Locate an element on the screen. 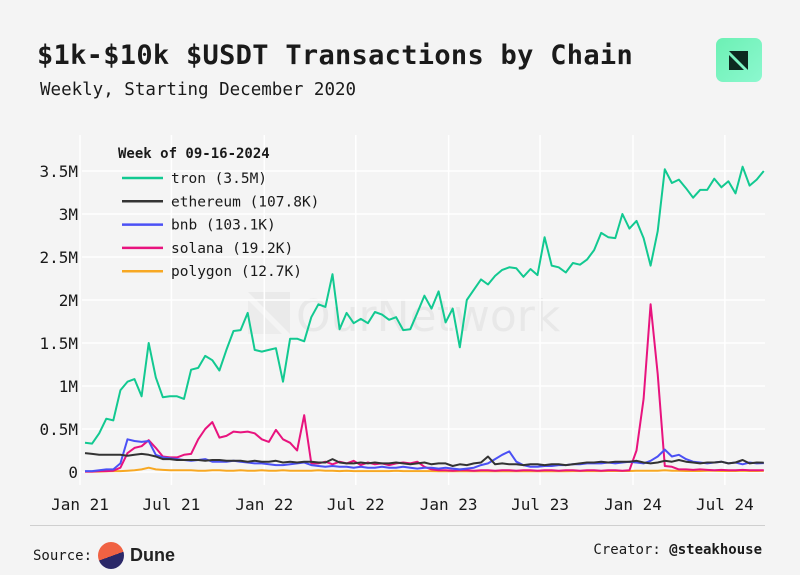 The height and width of the screenshot is (575, 800). y-tick-label: 1.5M is located at coordinates (58, 343).